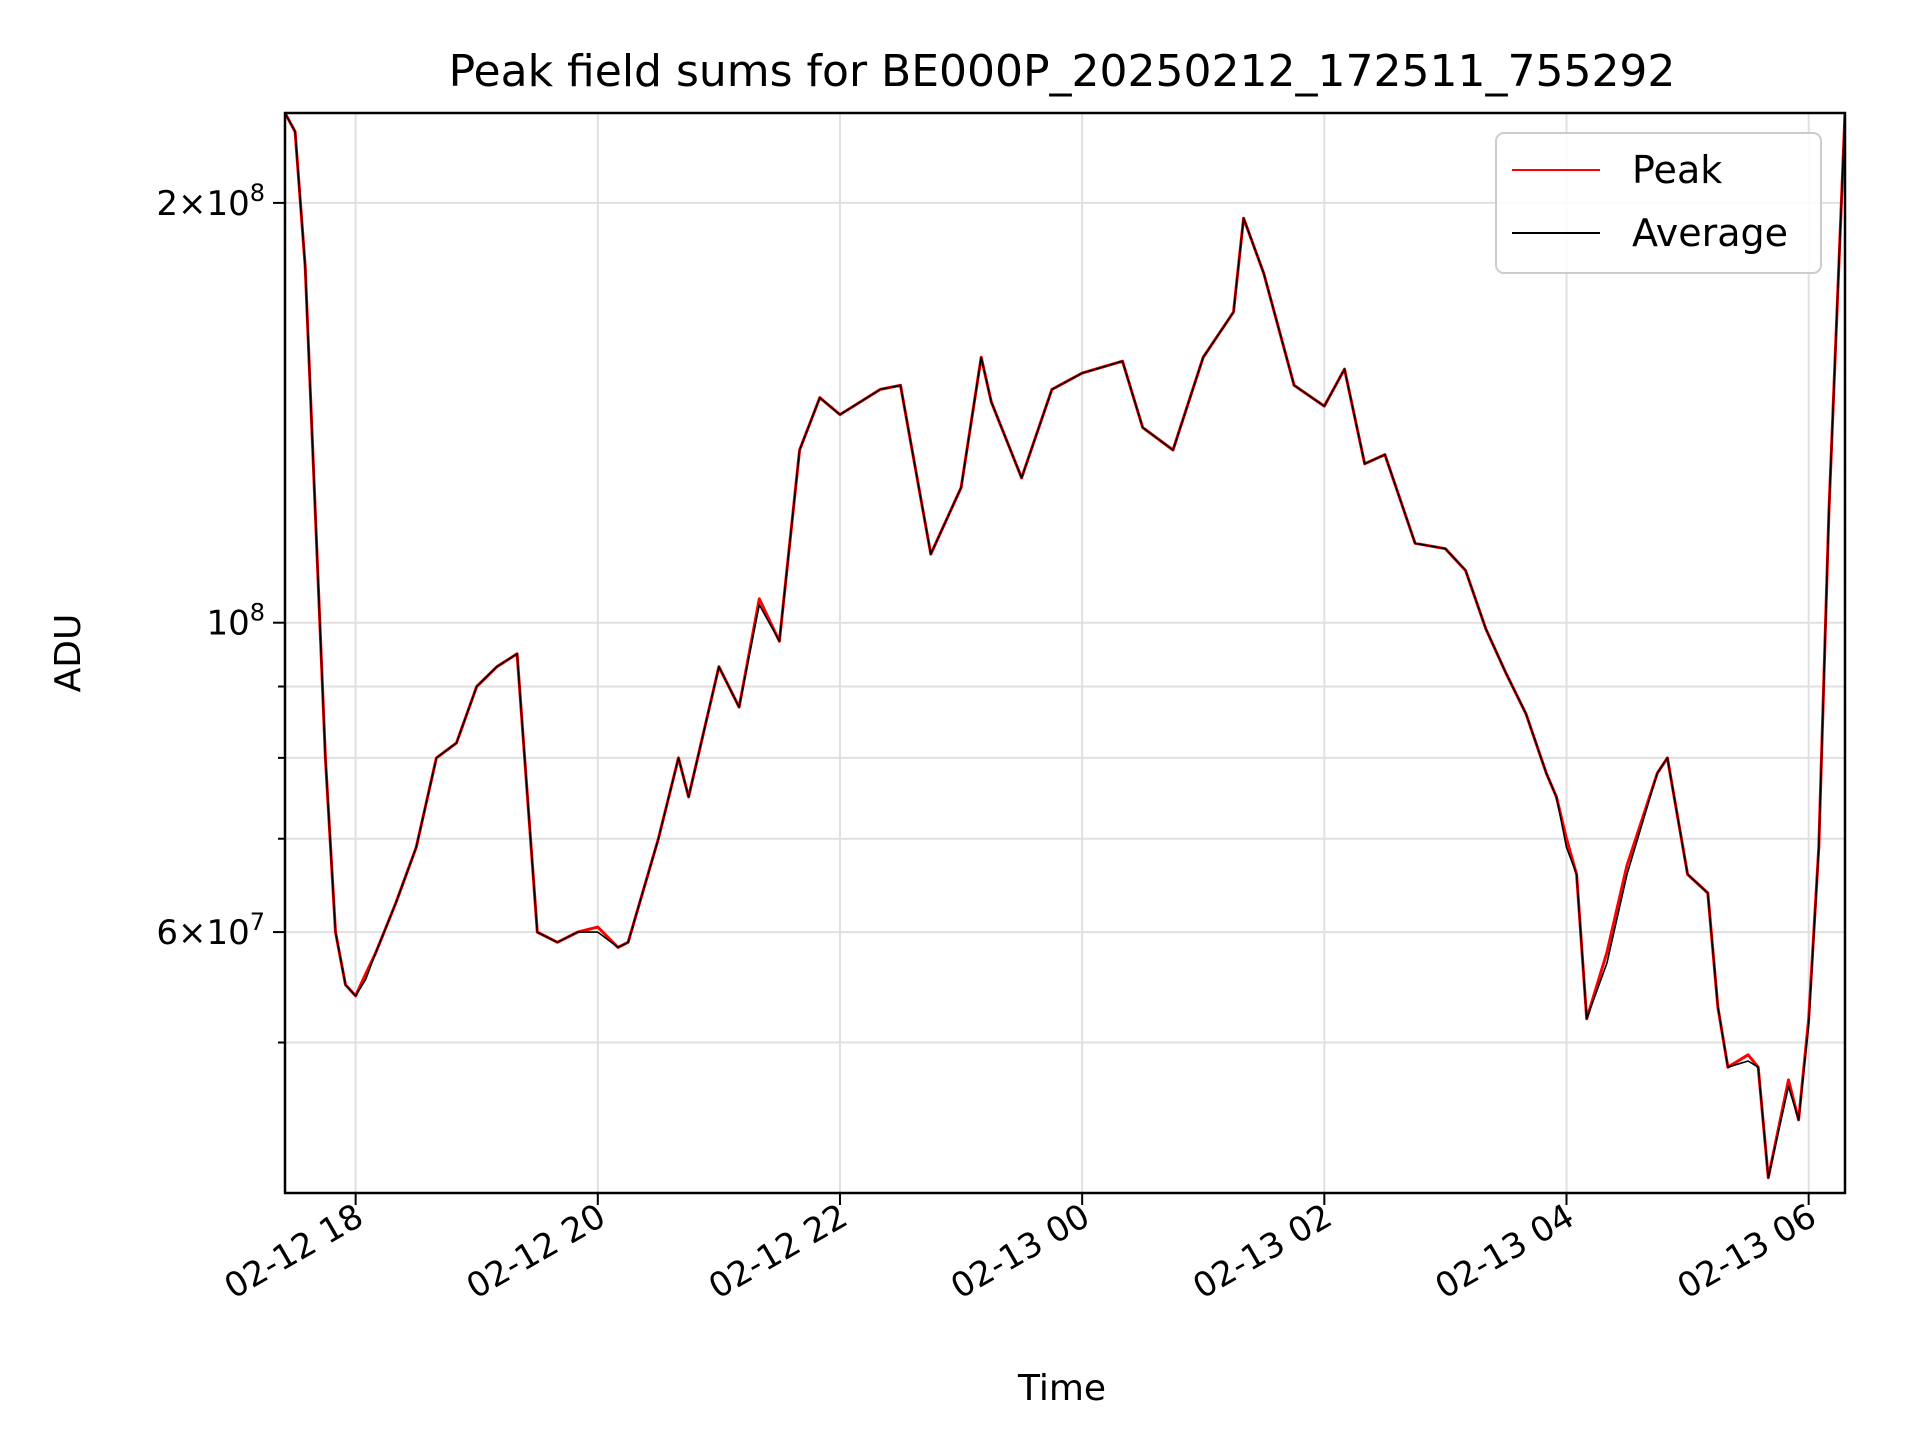 This screenshot has width=1920, height=1440. Describe the element at coordinates (1061, 1388) in the screenshot. I see `x-axis-title: Time` at that location.